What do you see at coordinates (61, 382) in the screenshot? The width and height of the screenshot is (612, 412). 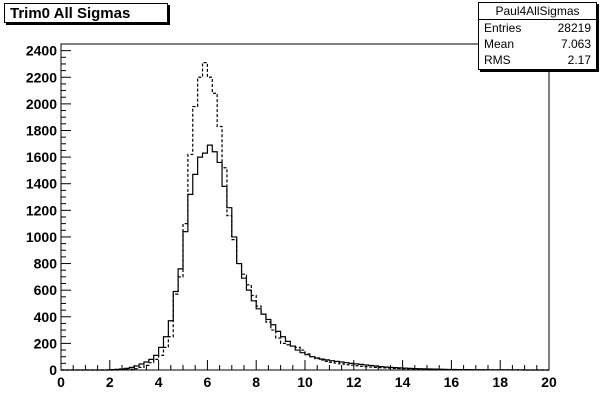 I see `x-tick-label: 0` at bounding box center [61, 382].